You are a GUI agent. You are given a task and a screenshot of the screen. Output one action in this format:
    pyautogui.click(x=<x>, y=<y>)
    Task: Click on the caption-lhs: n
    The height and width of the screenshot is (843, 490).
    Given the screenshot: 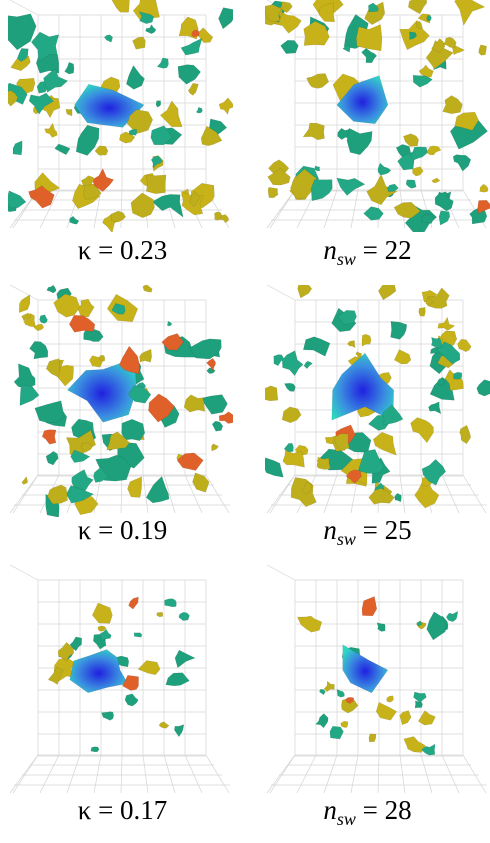 What is the action you would take?
    pyautogui.click(x=330, y=530)
    